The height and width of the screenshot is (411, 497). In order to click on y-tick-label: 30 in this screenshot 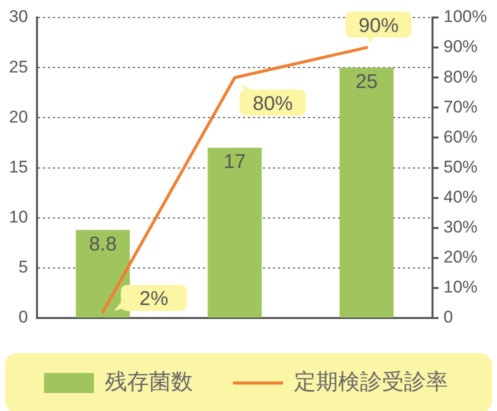, I will do `click(18, 16)`.